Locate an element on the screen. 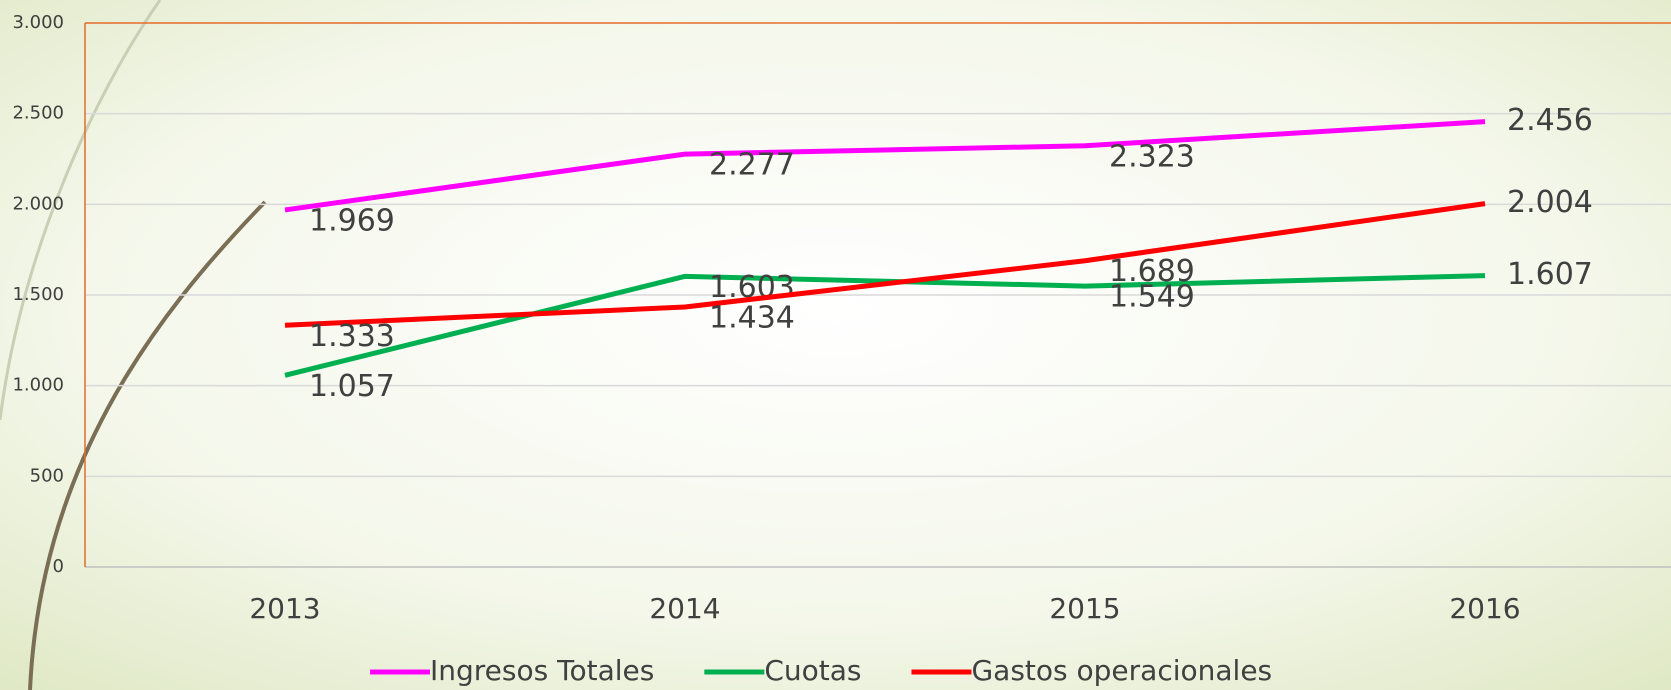 This screenshot has width=1671, height=690. x-tick-label: 2014 is located at coordinates (684, 608).